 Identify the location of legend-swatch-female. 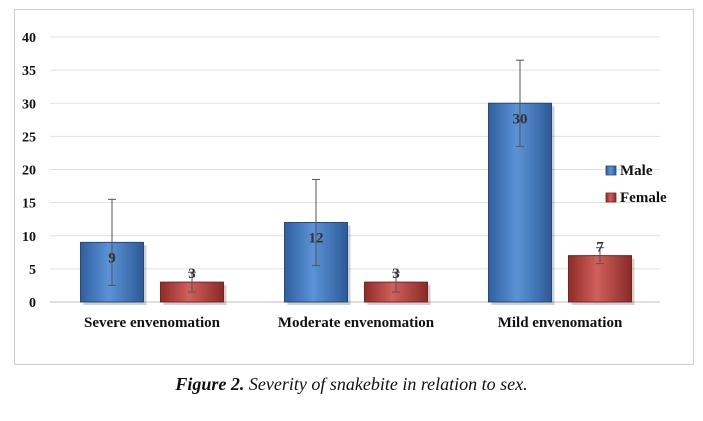
(611, 197).